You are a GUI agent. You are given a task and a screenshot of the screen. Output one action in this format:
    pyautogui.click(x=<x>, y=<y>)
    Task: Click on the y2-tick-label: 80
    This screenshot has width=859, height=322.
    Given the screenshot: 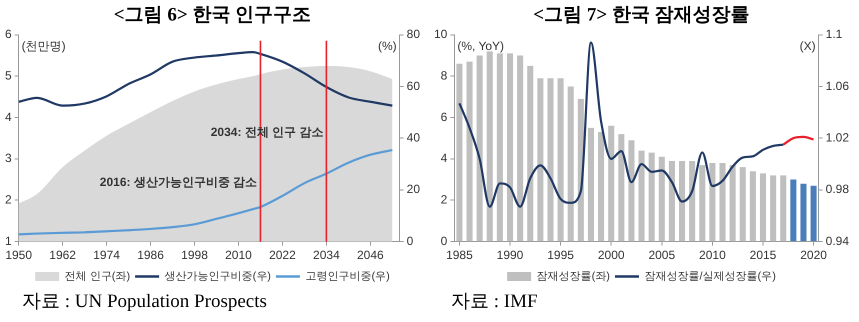 What is the action you would take?
    pyautogui.click(x=413, y=34)
    